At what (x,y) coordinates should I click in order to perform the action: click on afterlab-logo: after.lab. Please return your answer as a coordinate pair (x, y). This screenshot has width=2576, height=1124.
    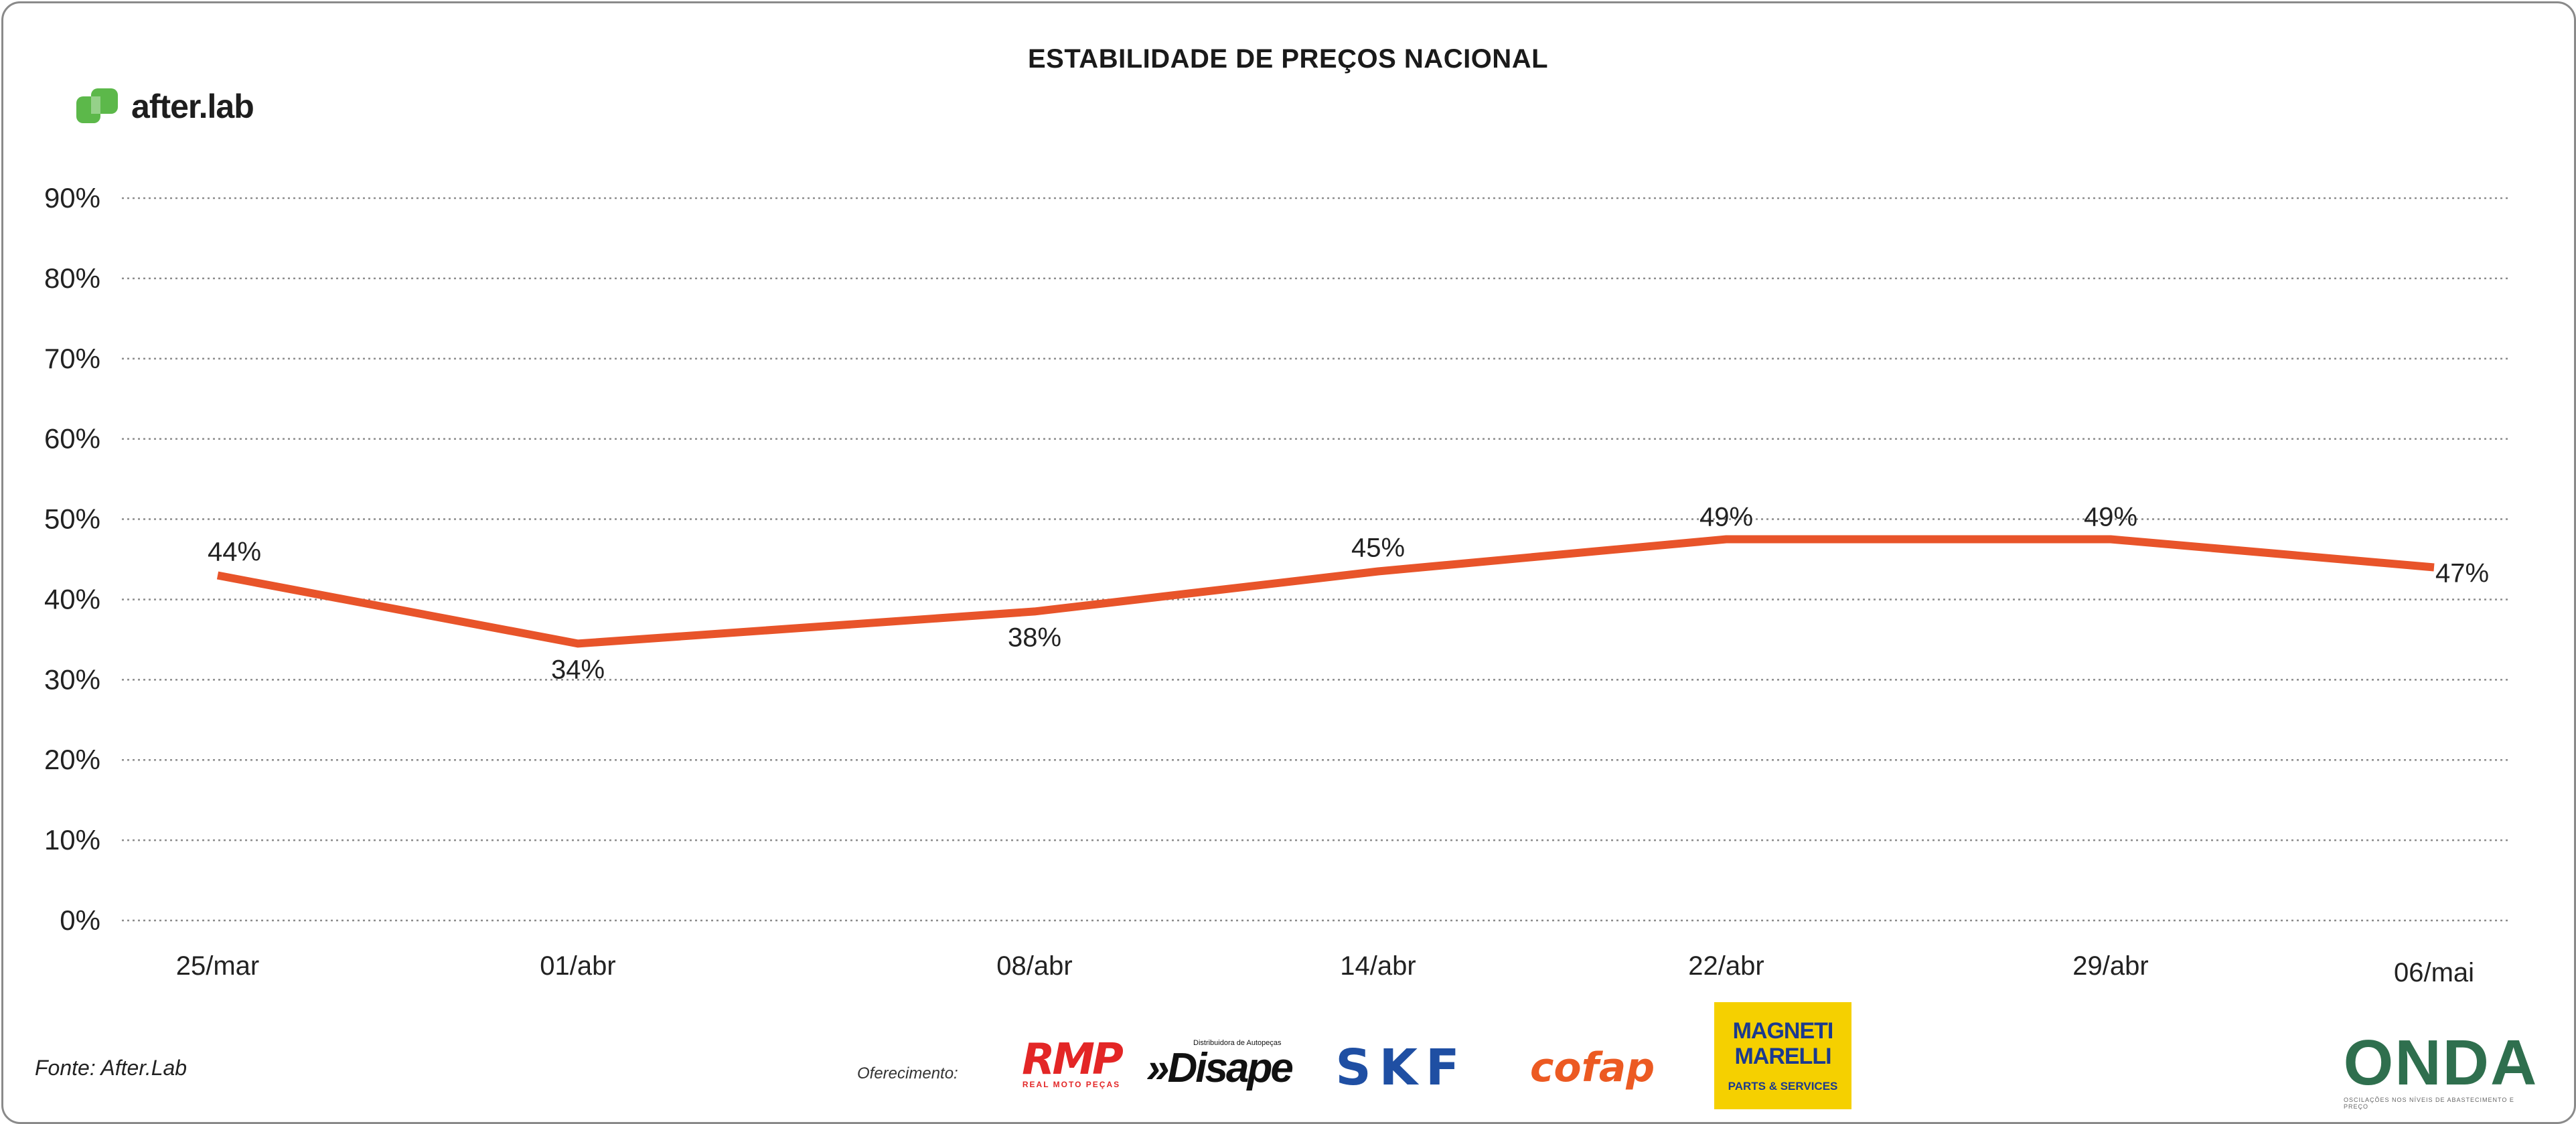
    Looking at the image, I should click on (164, 106).